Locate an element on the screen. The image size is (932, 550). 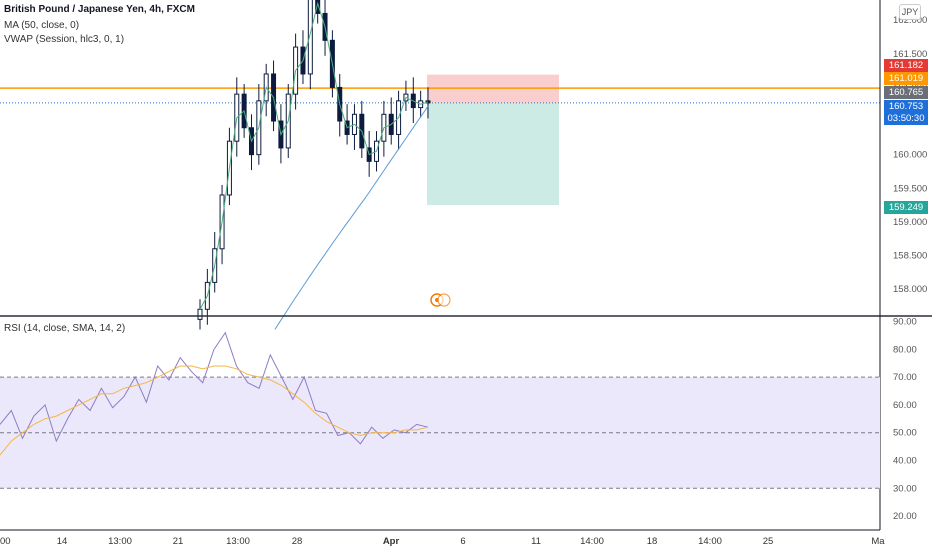
time-tick-label: Ma is located at coordinates (878, 541).